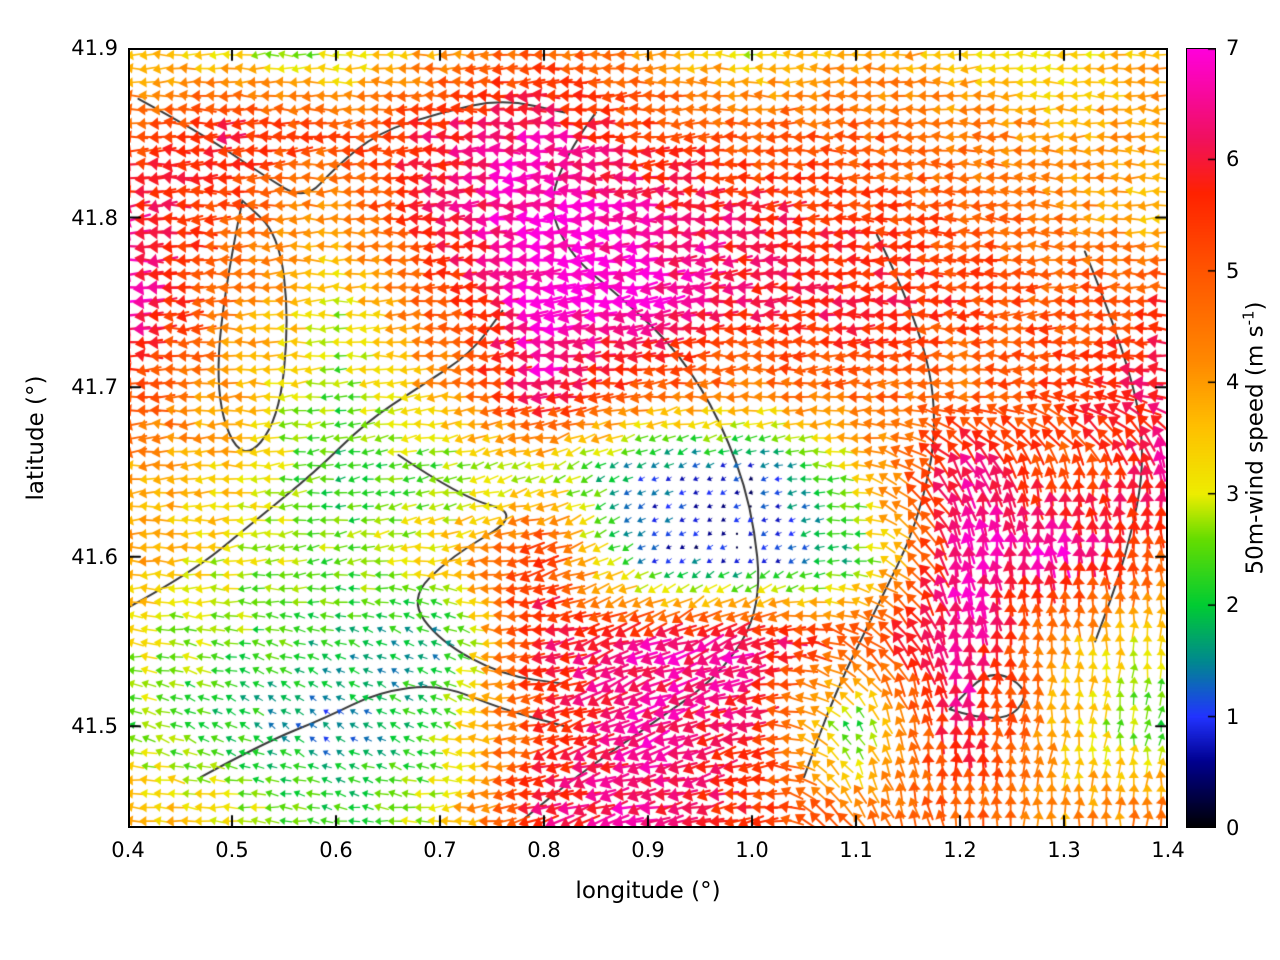 The width and height of the screenshot is (1280, 960). I want to click on colorbar-tick-label: 4, so click(1233, 382).